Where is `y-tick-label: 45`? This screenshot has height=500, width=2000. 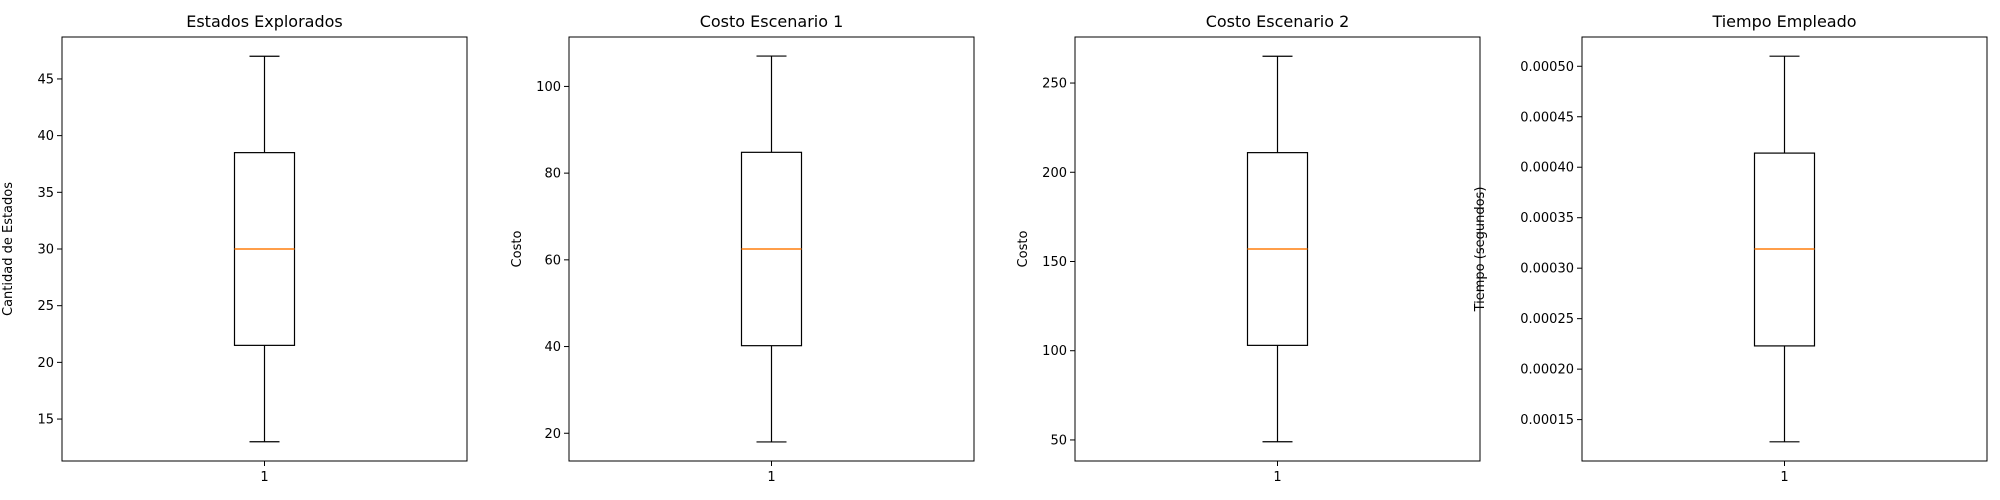 y-tick-label: 45 is located at coordinates (45, 79).